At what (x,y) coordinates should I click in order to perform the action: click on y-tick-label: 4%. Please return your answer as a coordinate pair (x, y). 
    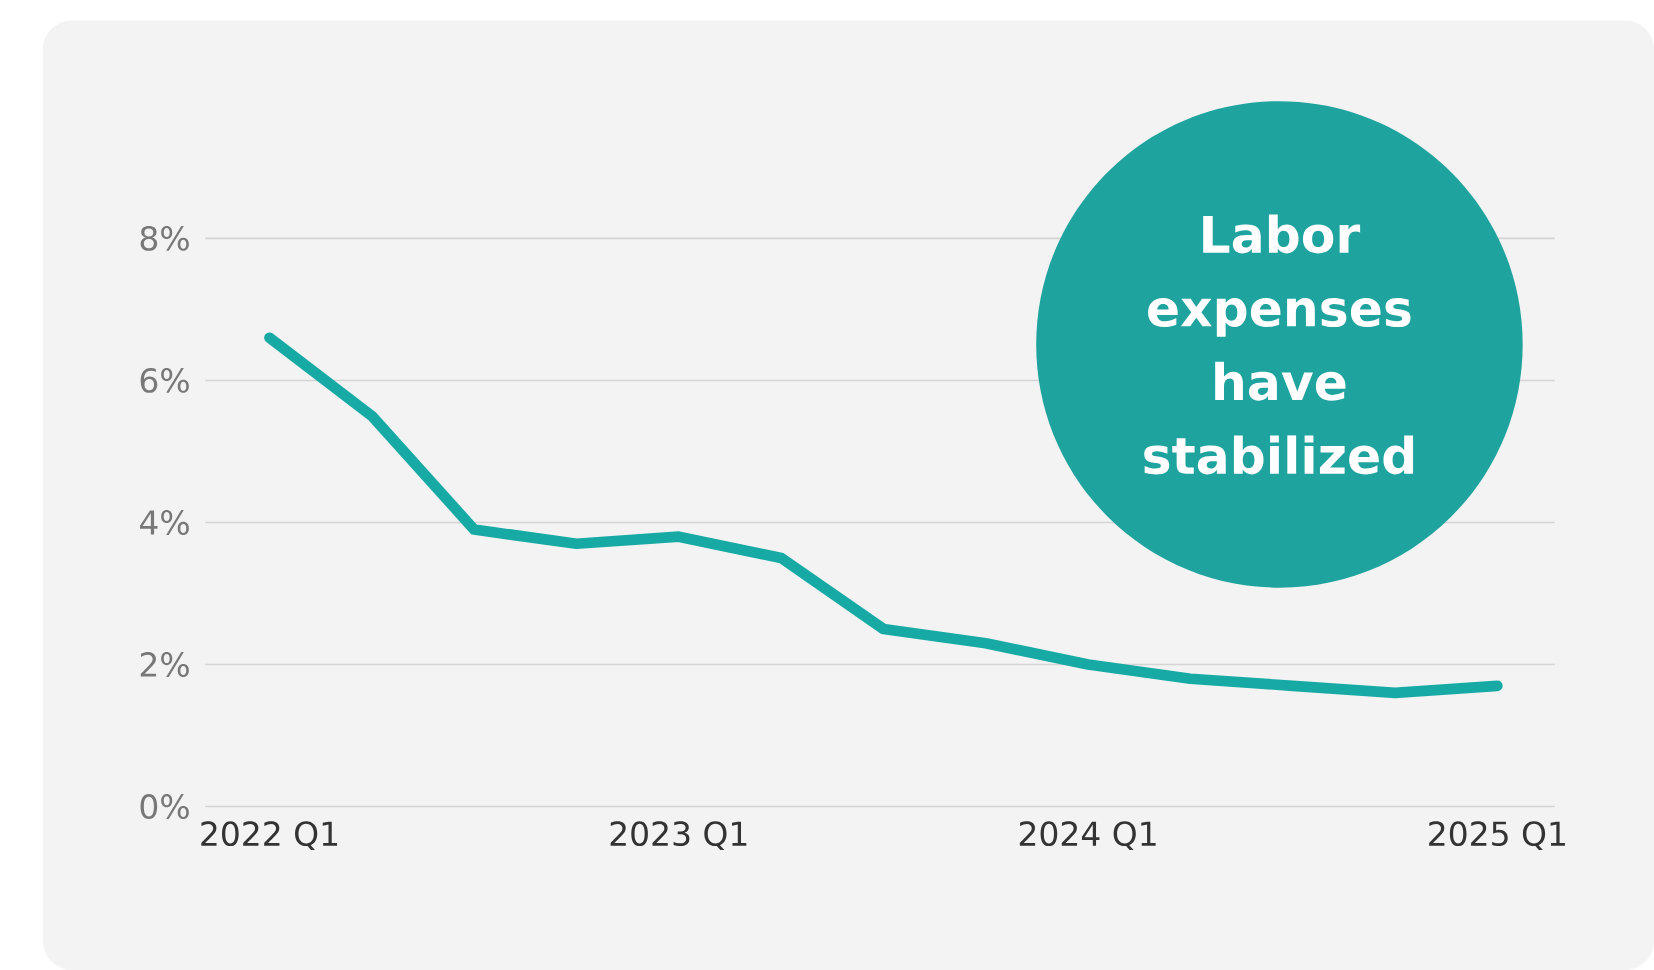
    Looking at the image, I should click on (164, 522).